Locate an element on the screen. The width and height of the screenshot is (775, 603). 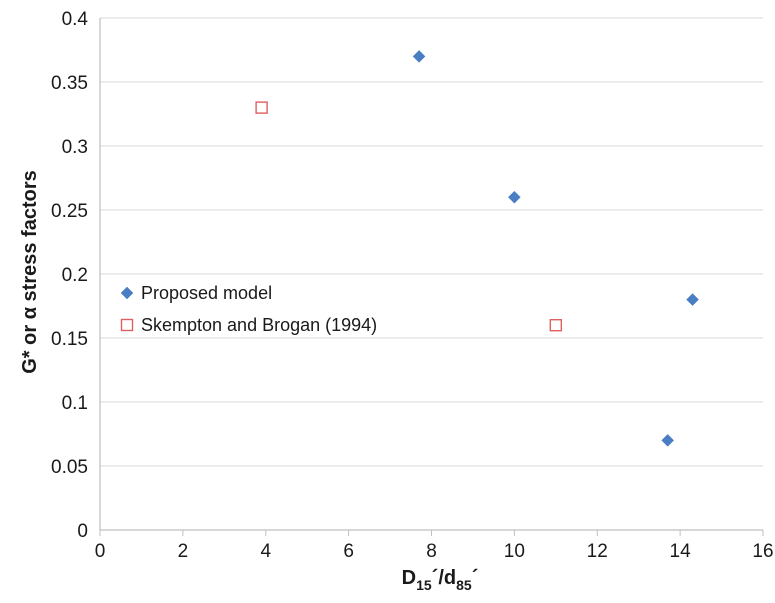
x-tick-label: 16 is located at coordinates (762, 551).